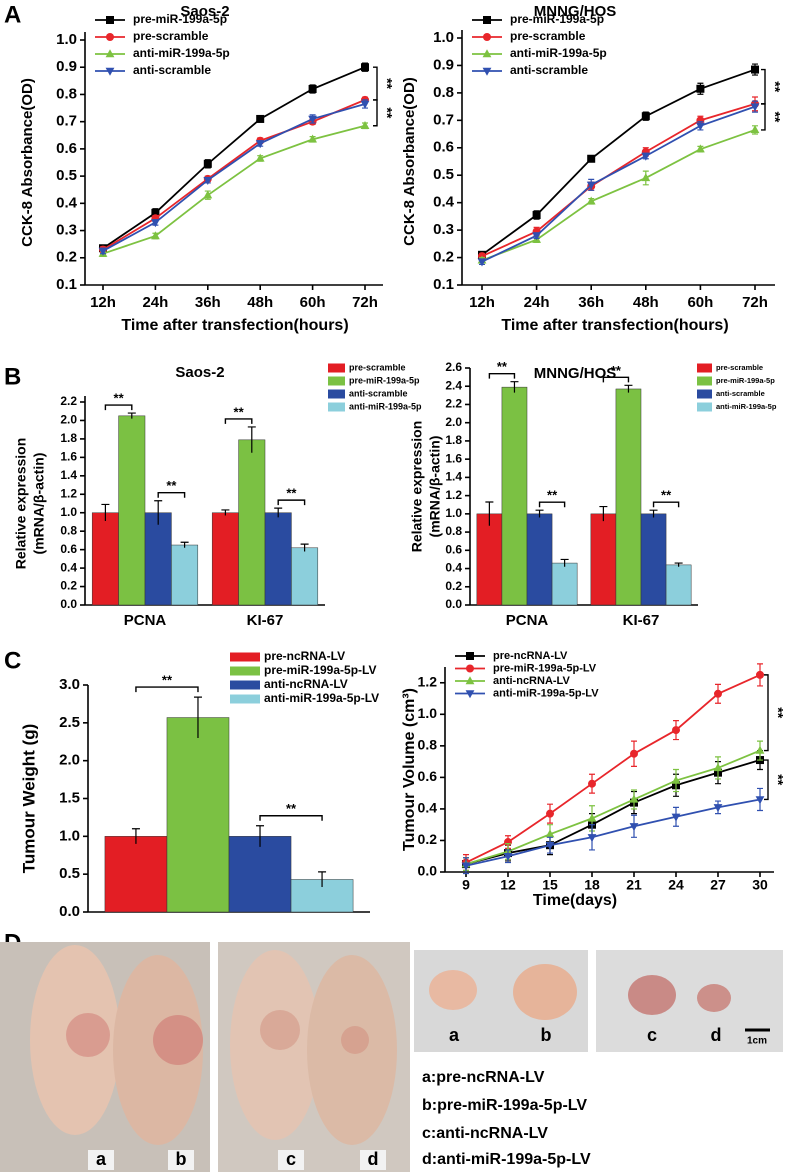  What do you see at coordinates (527, 620) in the screenshot?
I see `x-tick-label: PCNA` at bounding box center [527, 620].